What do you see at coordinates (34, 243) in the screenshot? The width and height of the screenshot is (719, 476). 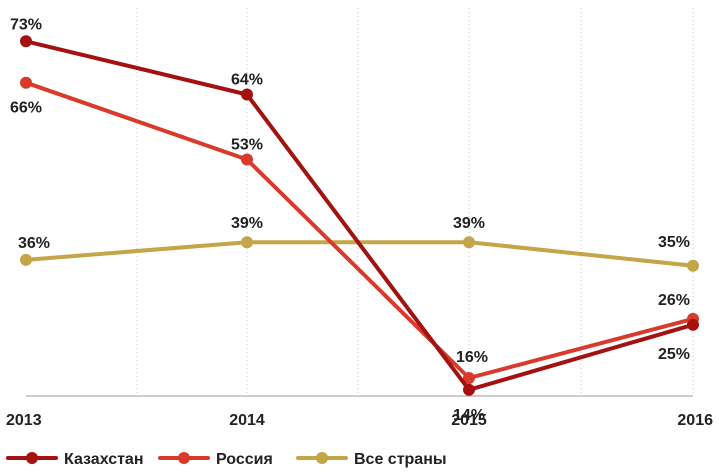 I see `data-label: 36%` at bounding box center [34, 243].